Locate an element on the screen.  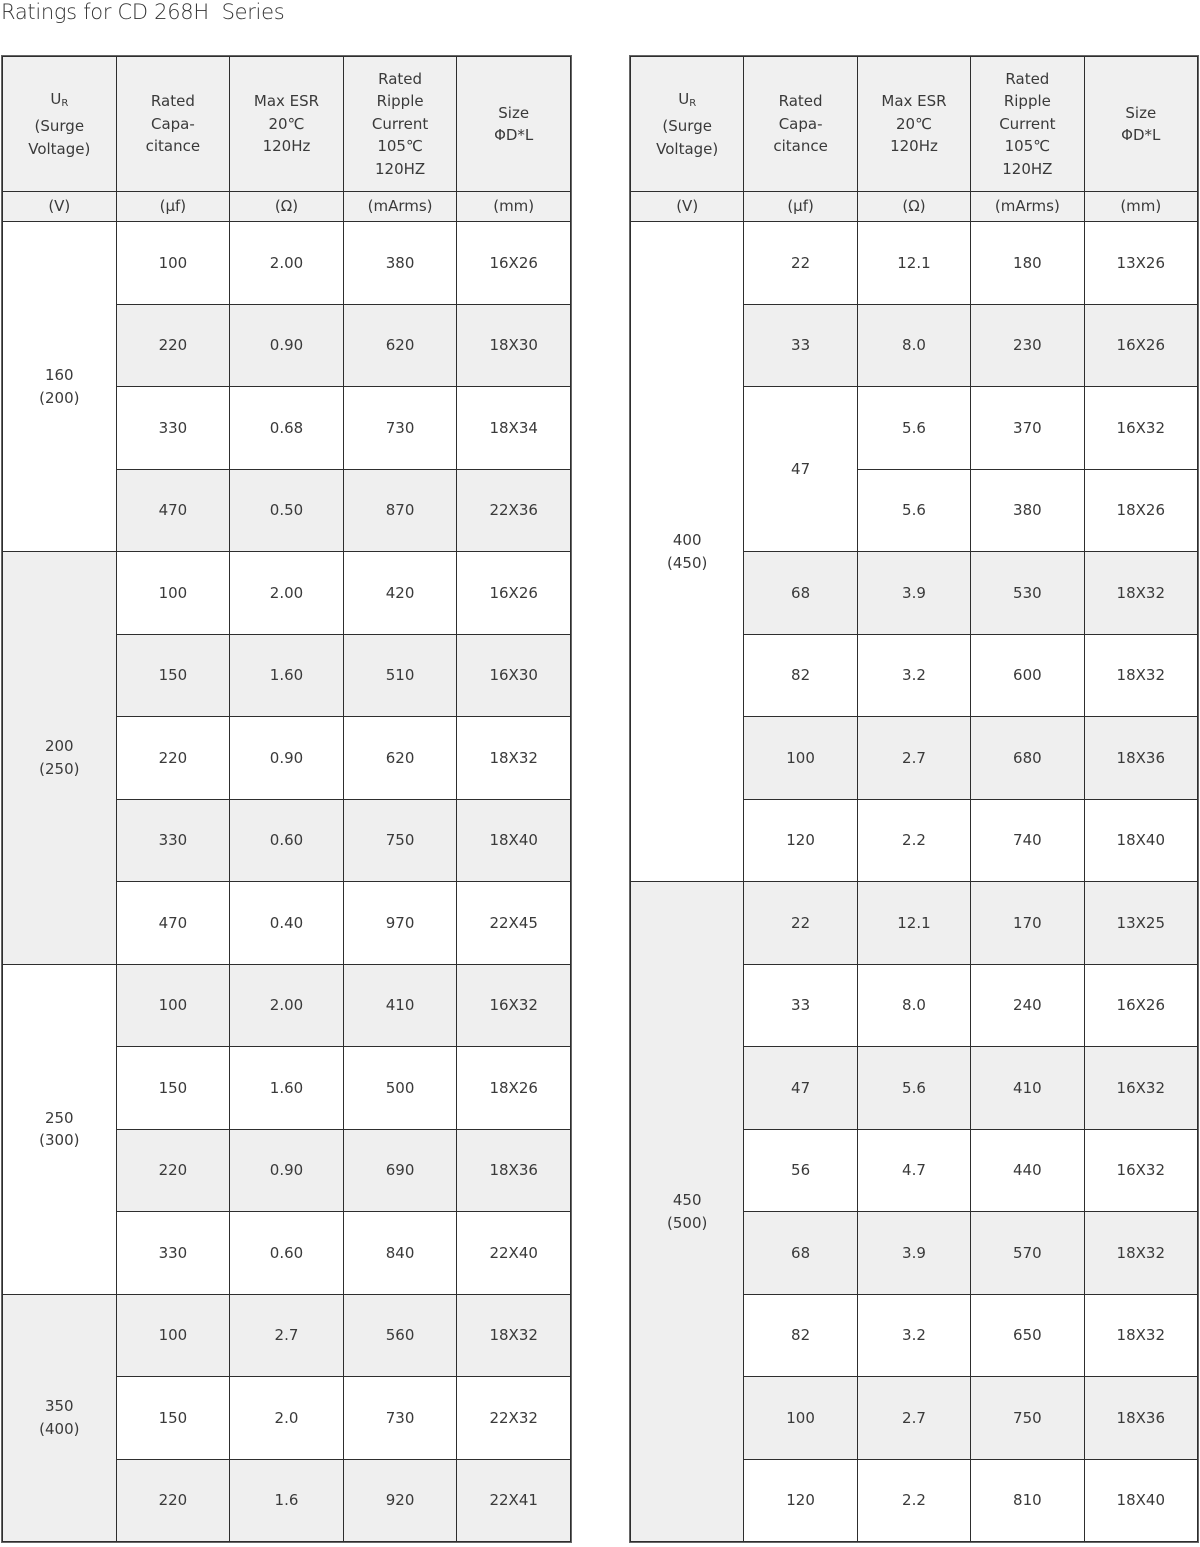
unit-ripple-current: (mArms) is located at coordinates (400, 206).